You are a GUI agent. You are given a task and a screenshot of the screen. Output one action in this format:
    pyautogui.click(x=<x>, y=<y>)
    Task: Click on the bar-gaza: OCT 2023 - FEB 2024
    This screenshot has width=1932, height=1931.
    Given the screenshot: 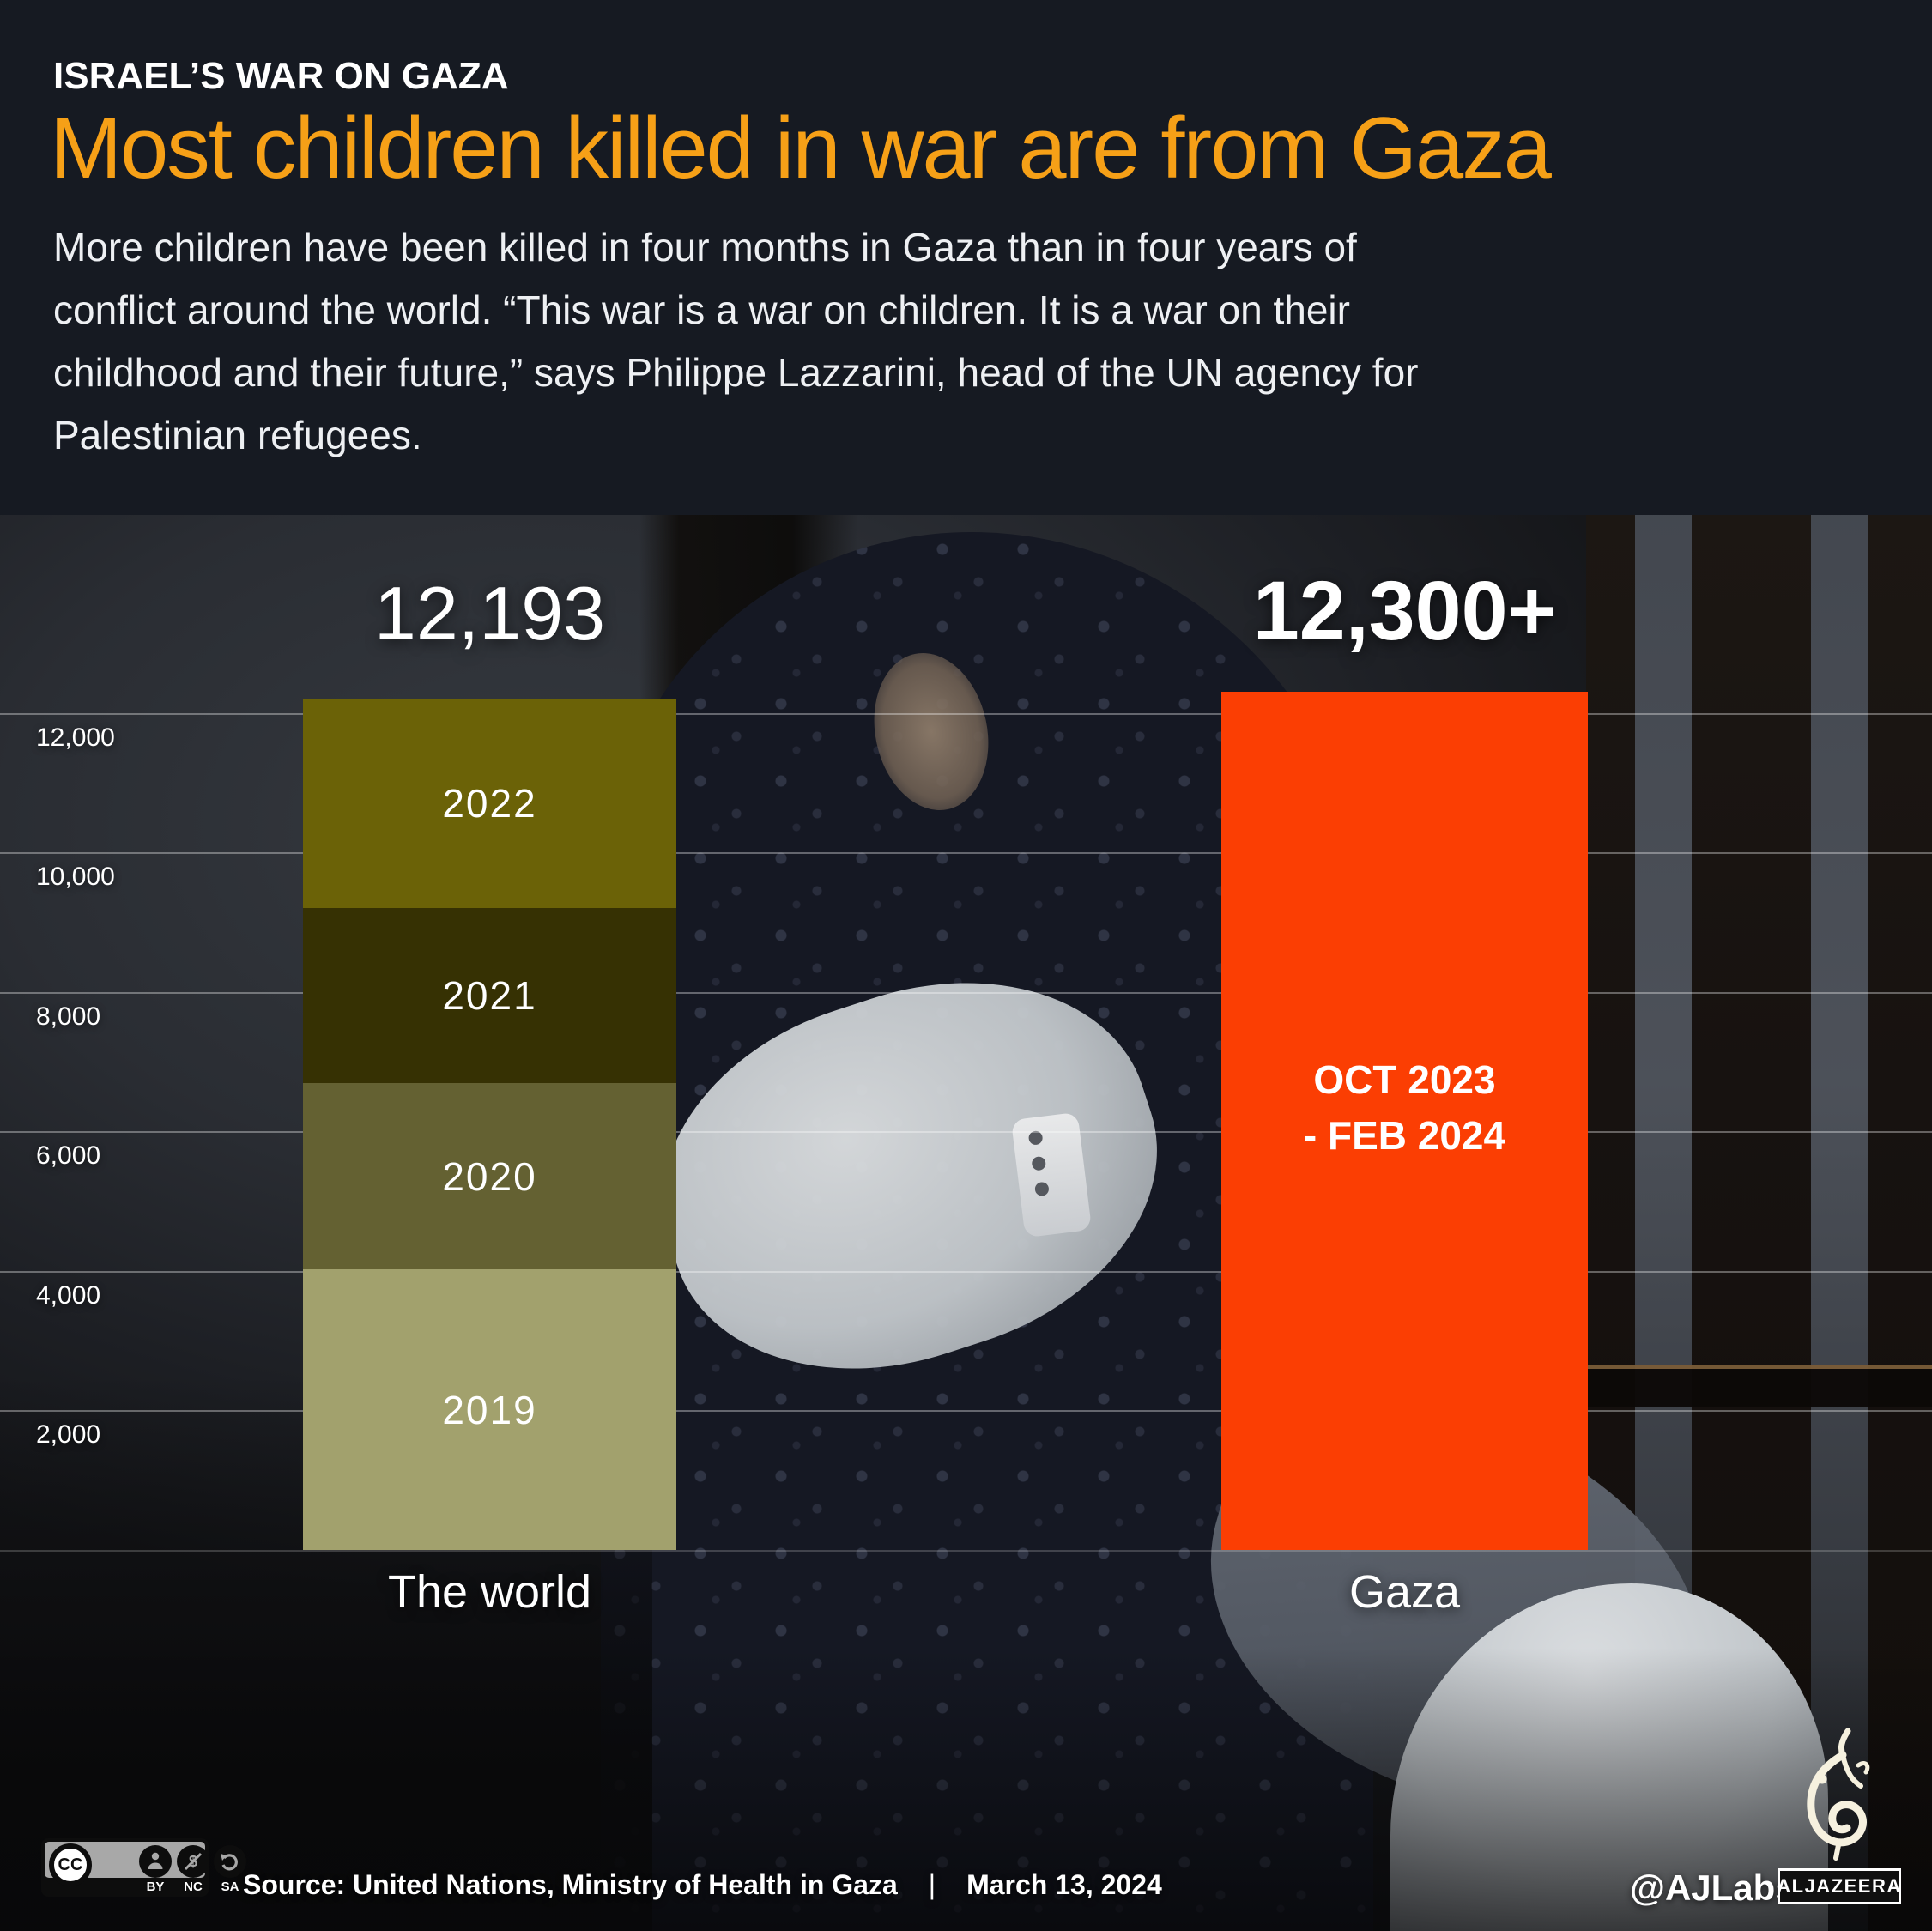 What is the action you would take?
    pyautogui.click(x=1404, y=1121)
    